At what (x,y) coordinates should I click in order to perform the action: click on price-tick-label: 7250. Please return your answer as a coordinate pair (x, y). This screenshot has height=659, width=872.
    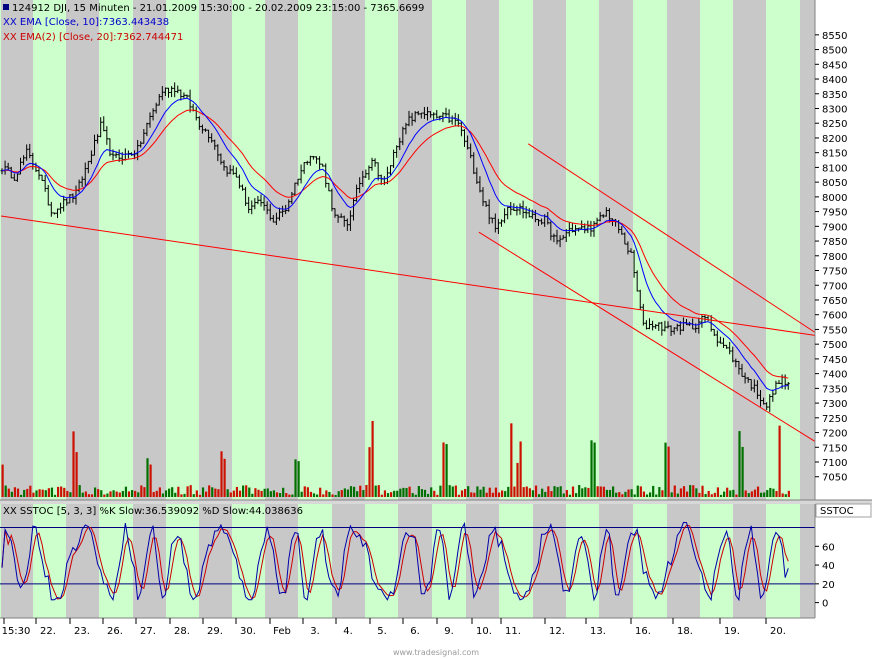
    Looking at the image, I should click on (834, 419).